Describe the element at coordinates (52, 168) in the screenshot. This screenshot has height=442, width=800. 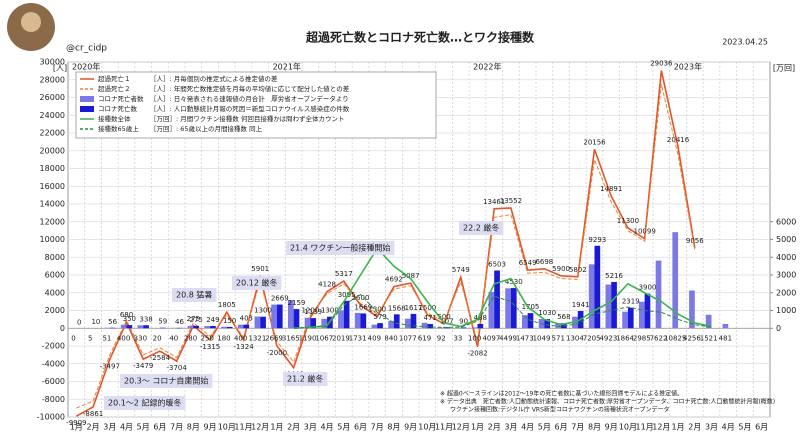
I see `y-tick-label: 18000` at that location.